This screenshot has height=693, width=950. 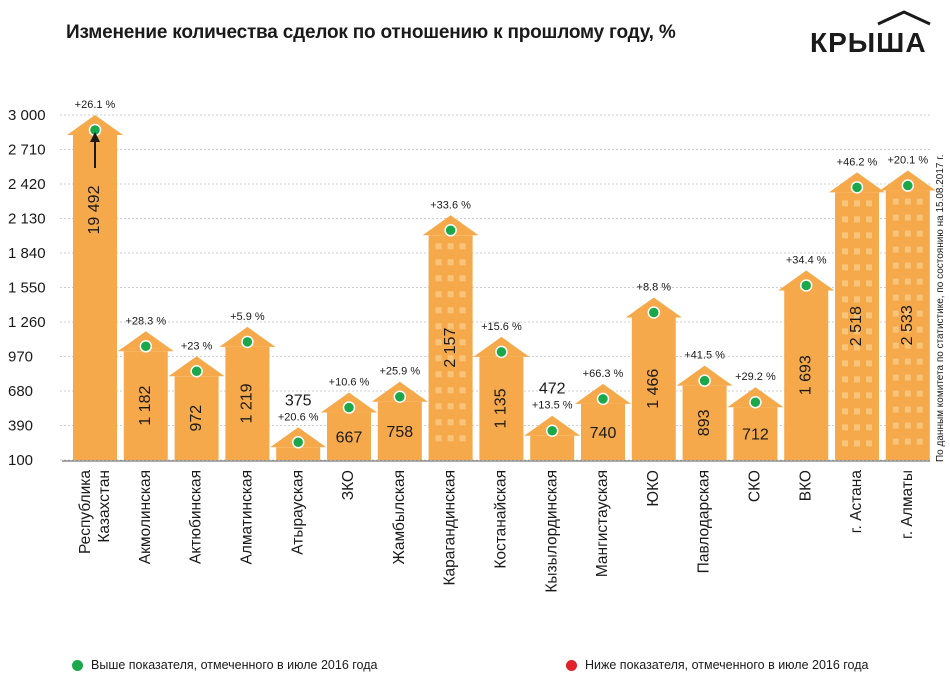 I want to click on y-tick-label: 2 420, so click(x=27, y=184).